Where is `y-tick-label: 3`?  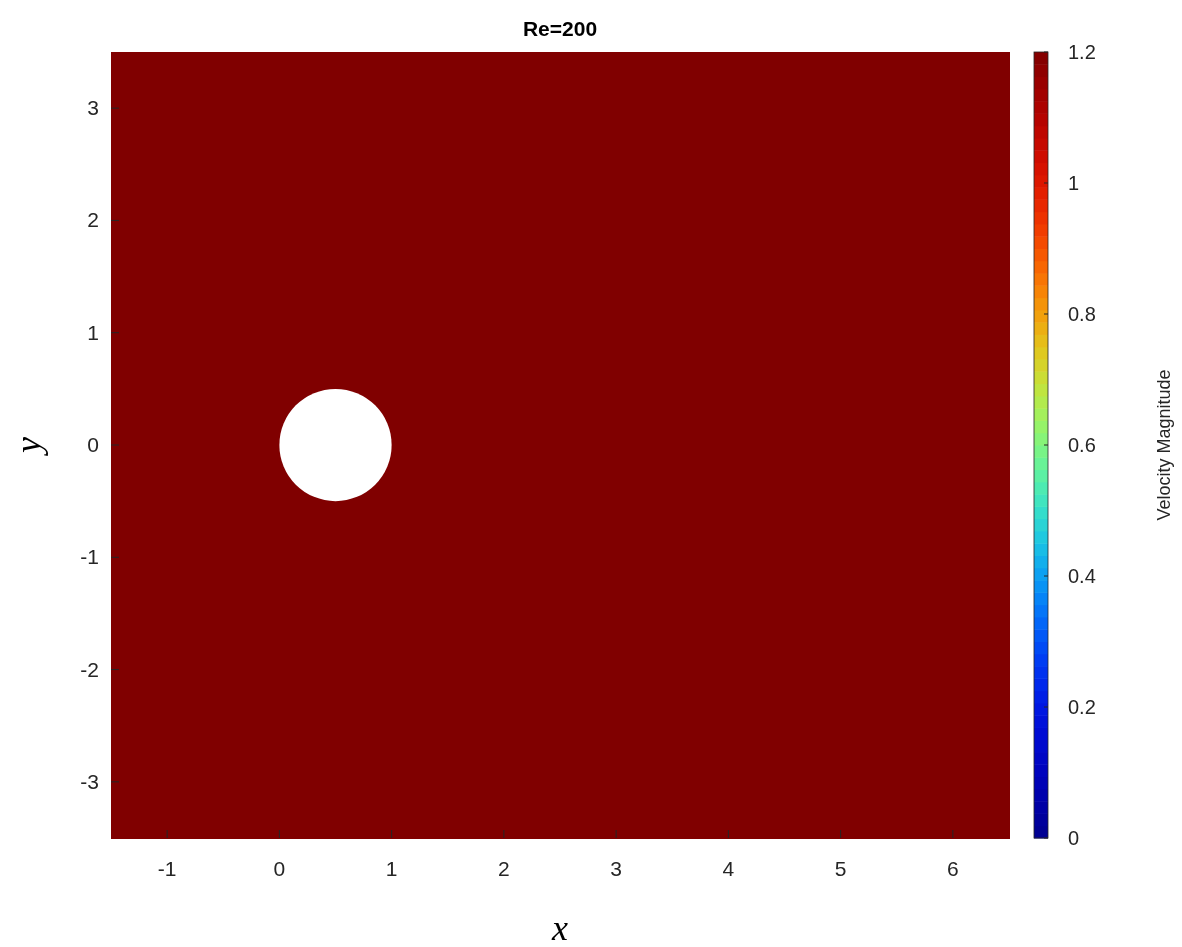 y-tick-label: 3 is located at coordinates (93, 108).